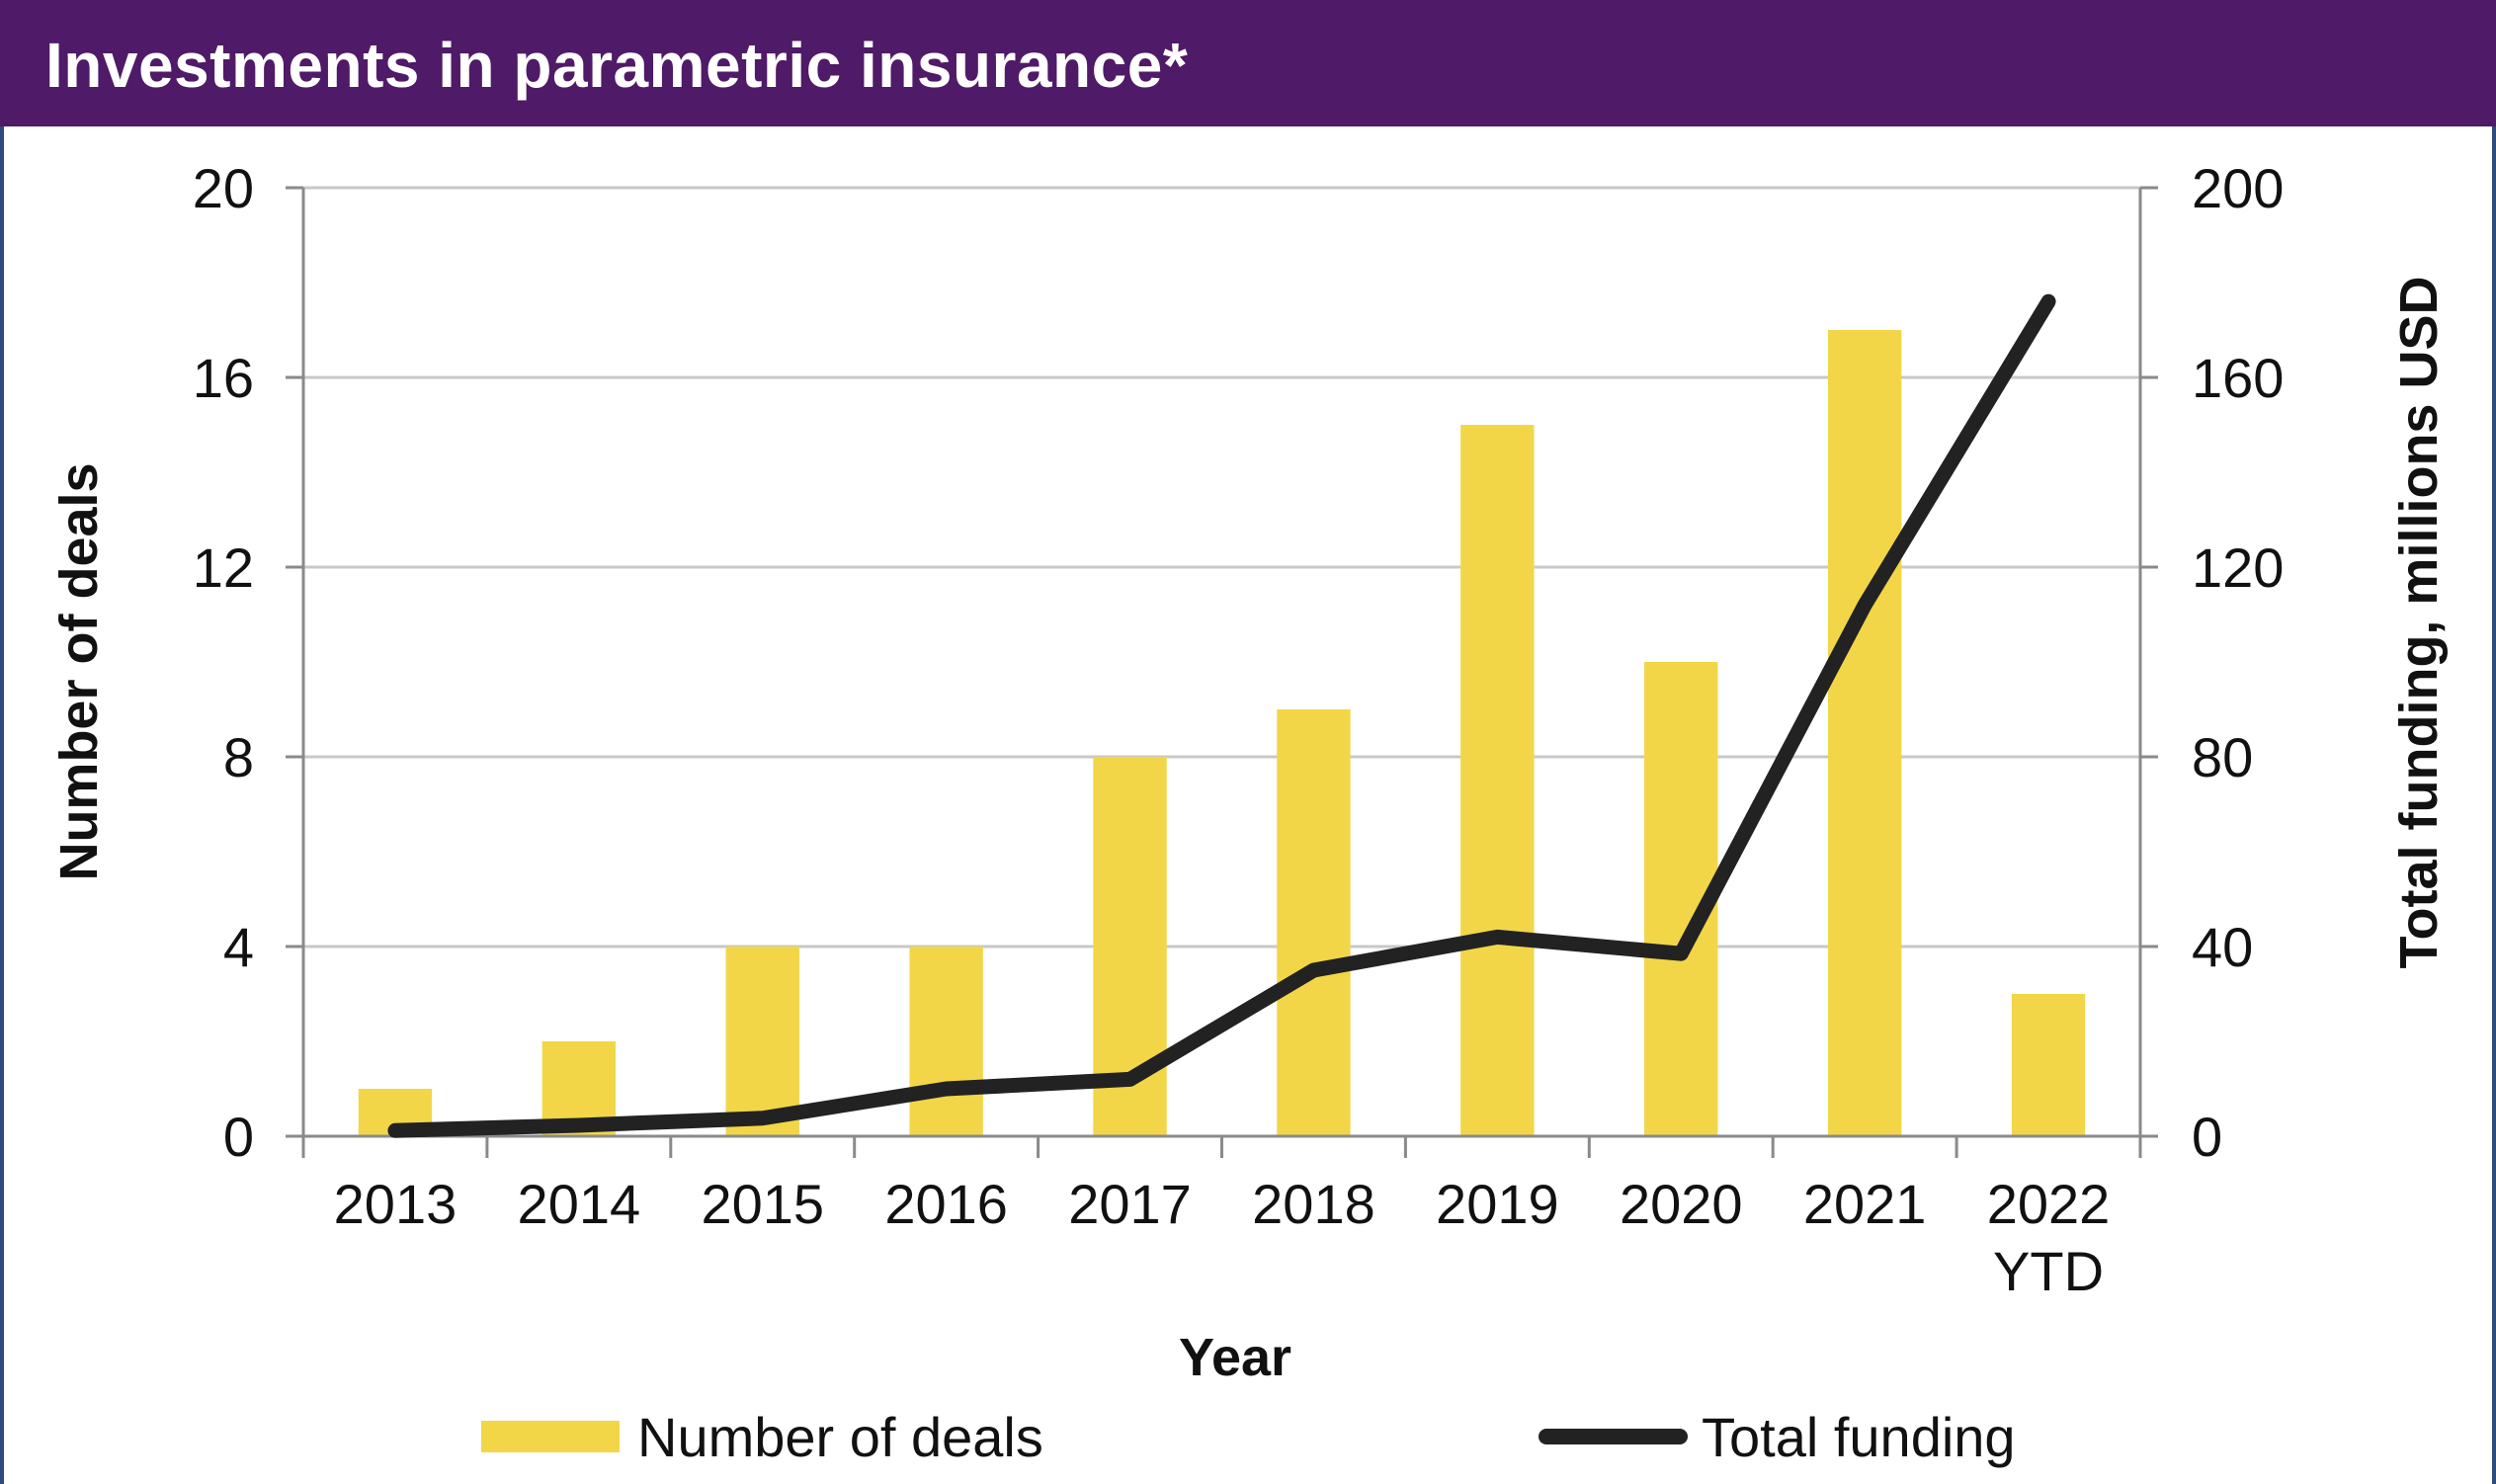 The width and height of the screenshot is (2496, 1484). I want to click on chart-title: Investments in parametric insurance*, so click(617, 65).